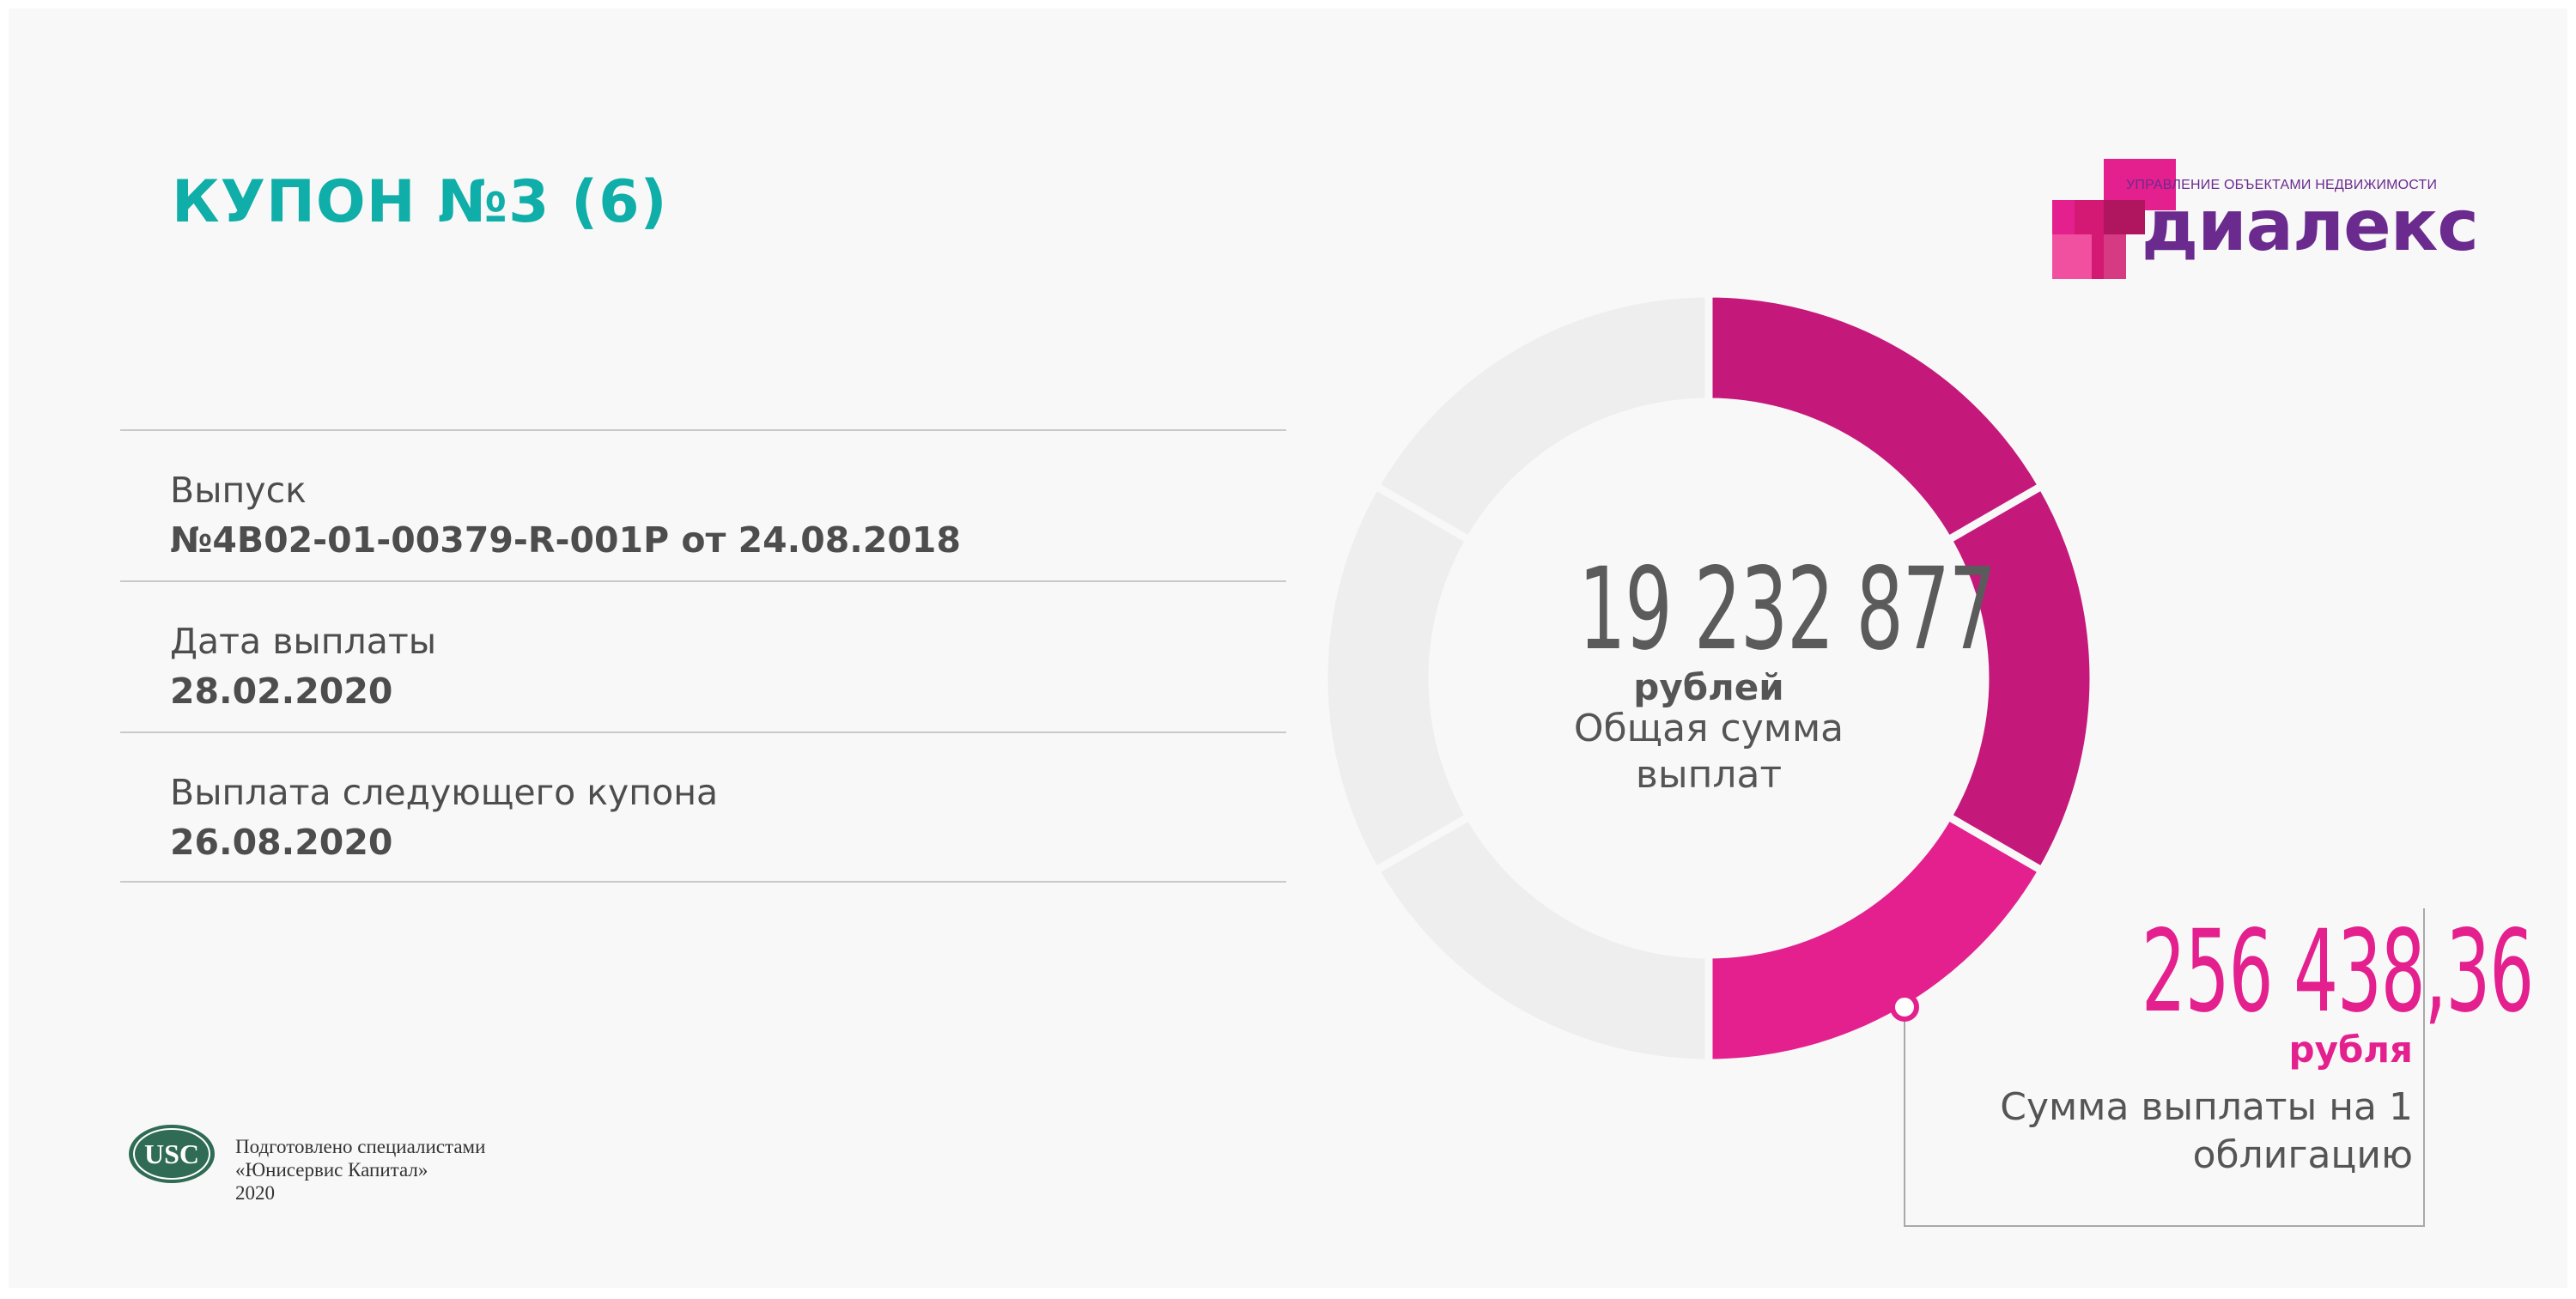 The height and width of the screenshot is (1299, 2576). Describe the element at coordinates (444, 792) in the screenshot. I see `next-coupon-label: Выплата следующего купона` at that location.